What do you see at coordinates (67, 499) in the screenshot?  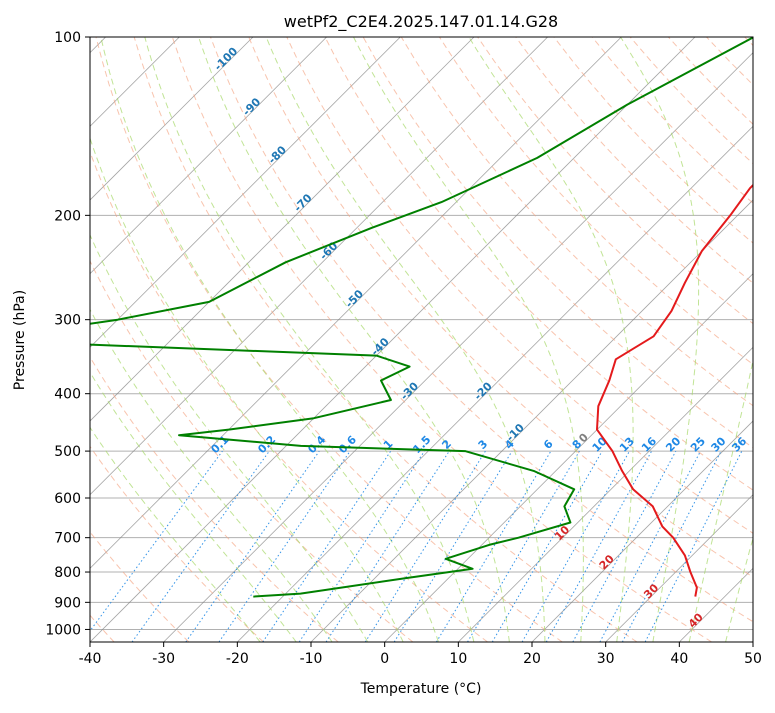 I see `y-tick-label: 600` at bounding box center [67, 499].